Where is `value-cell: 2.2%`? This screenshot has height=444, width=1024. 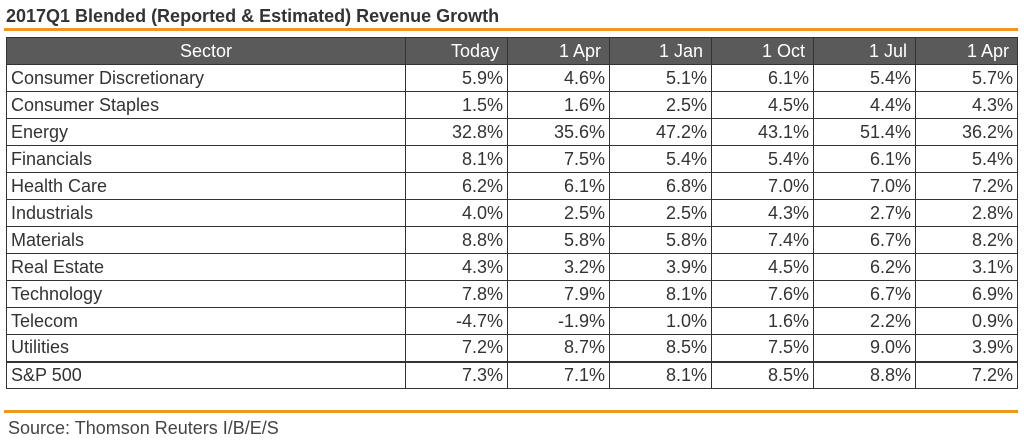 value-cell: 2.2% is located at coordinates (864, 321).